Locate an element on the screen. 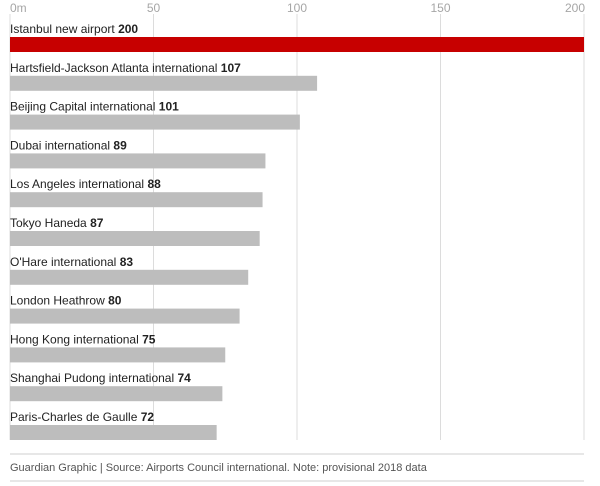 The height and width of the screenshot is (486, 600). bar-label-9: Shanghai Pudong international 74 is located at coordinates (100, 378).